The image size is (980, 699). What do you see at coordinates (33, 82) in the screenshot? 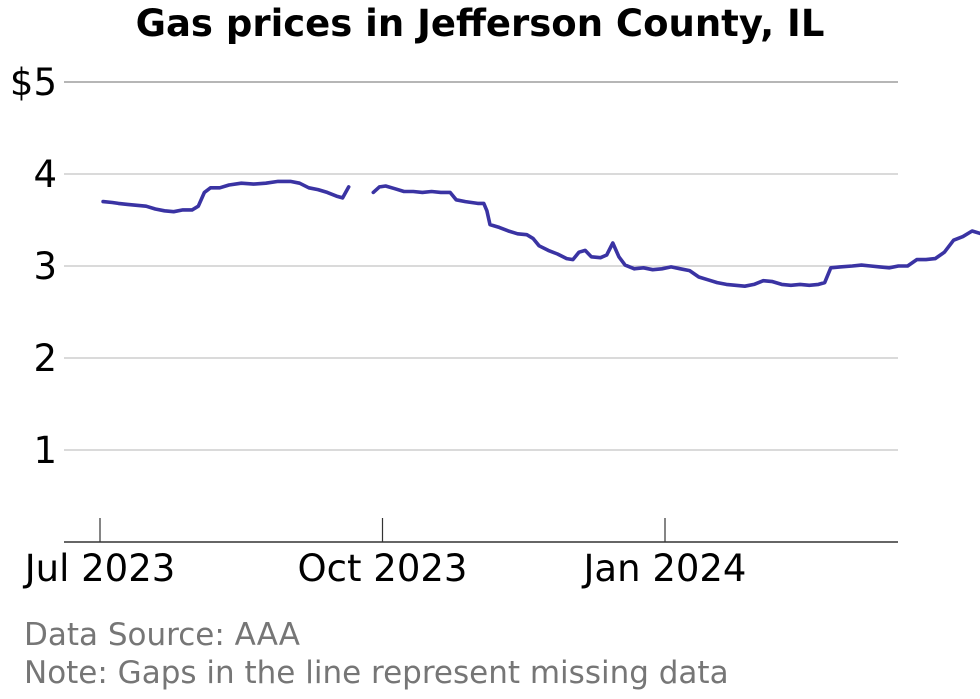
I see `y-tick-label: $5` at bounding box center [33, 82].